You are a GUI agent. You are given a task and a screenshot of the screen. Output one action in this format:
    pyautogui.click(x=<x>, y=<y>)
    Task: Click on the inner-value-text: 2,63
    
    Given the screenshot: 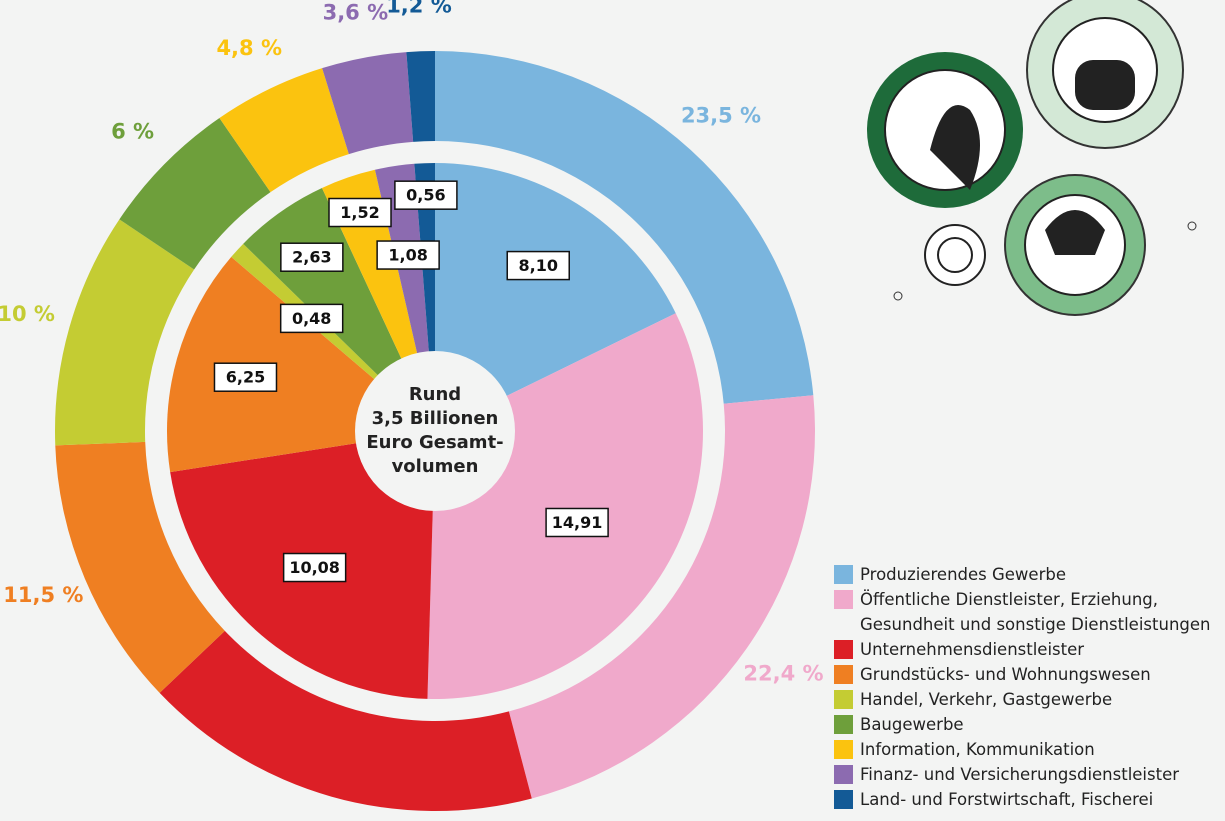 What is the action you would take?
    pyautogui.click(x=311, y=257)
    